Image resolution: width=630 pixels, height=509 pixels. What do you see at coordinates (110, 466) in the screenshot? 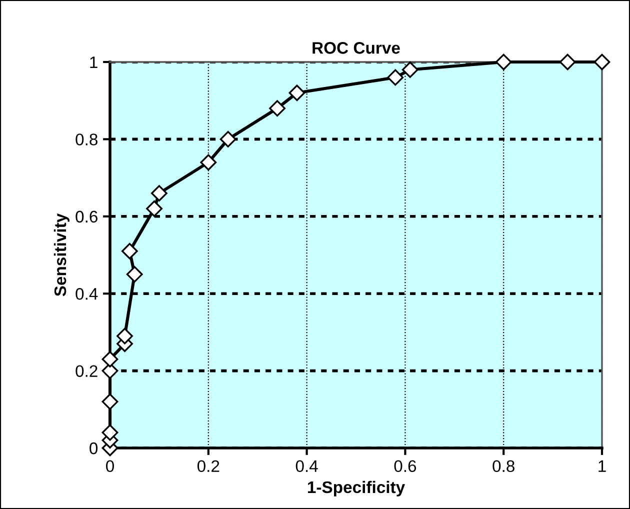
I see `x-tick-label: 0` at bounding box center [110, 466].